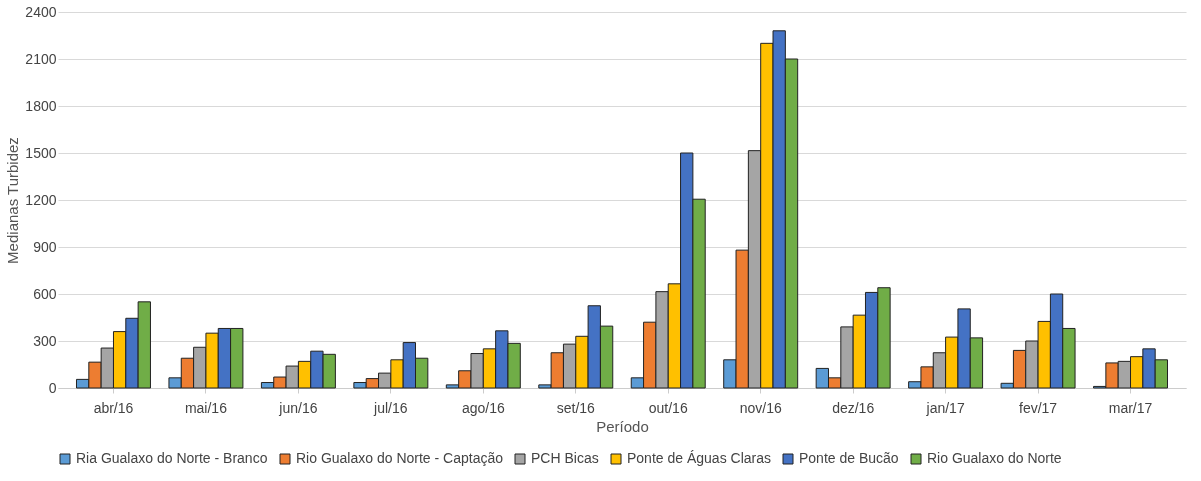  I want to click on legend-label: PCH Bicas, so click(565, 458).